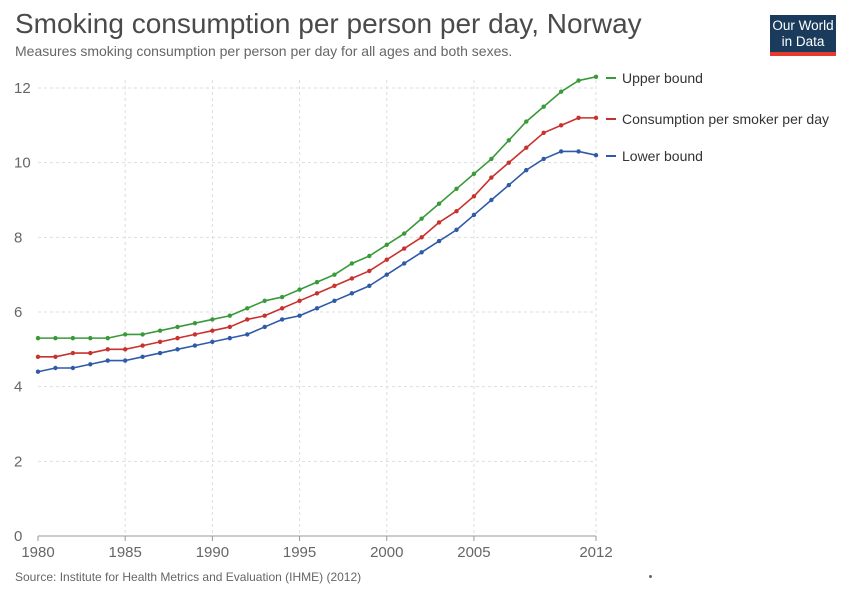 Image resolution: width=850 pixels, height=600 pixels. I want to click on x-tick-label: 1990, so click(212, 552).